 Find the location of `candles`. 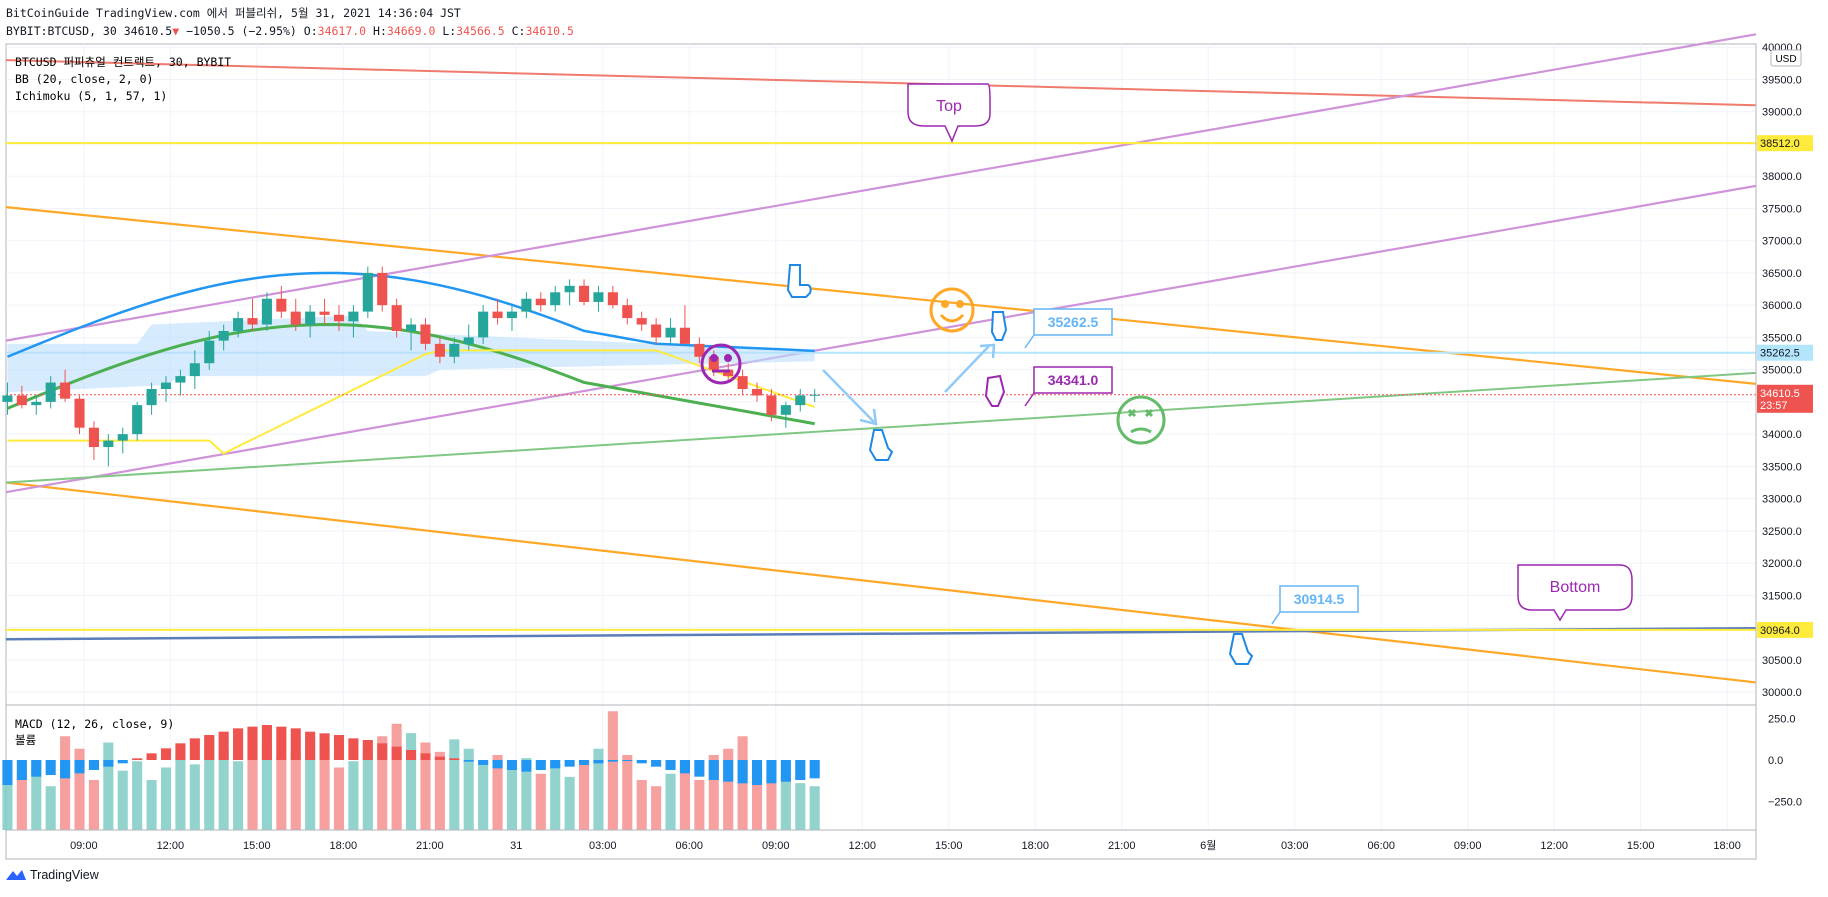

candles is located at coordinates (411, 366).